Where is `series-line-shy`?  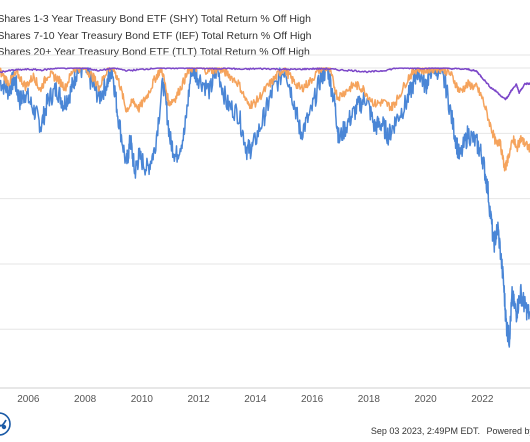 series-line-shy is located at coordinates (265, 84).